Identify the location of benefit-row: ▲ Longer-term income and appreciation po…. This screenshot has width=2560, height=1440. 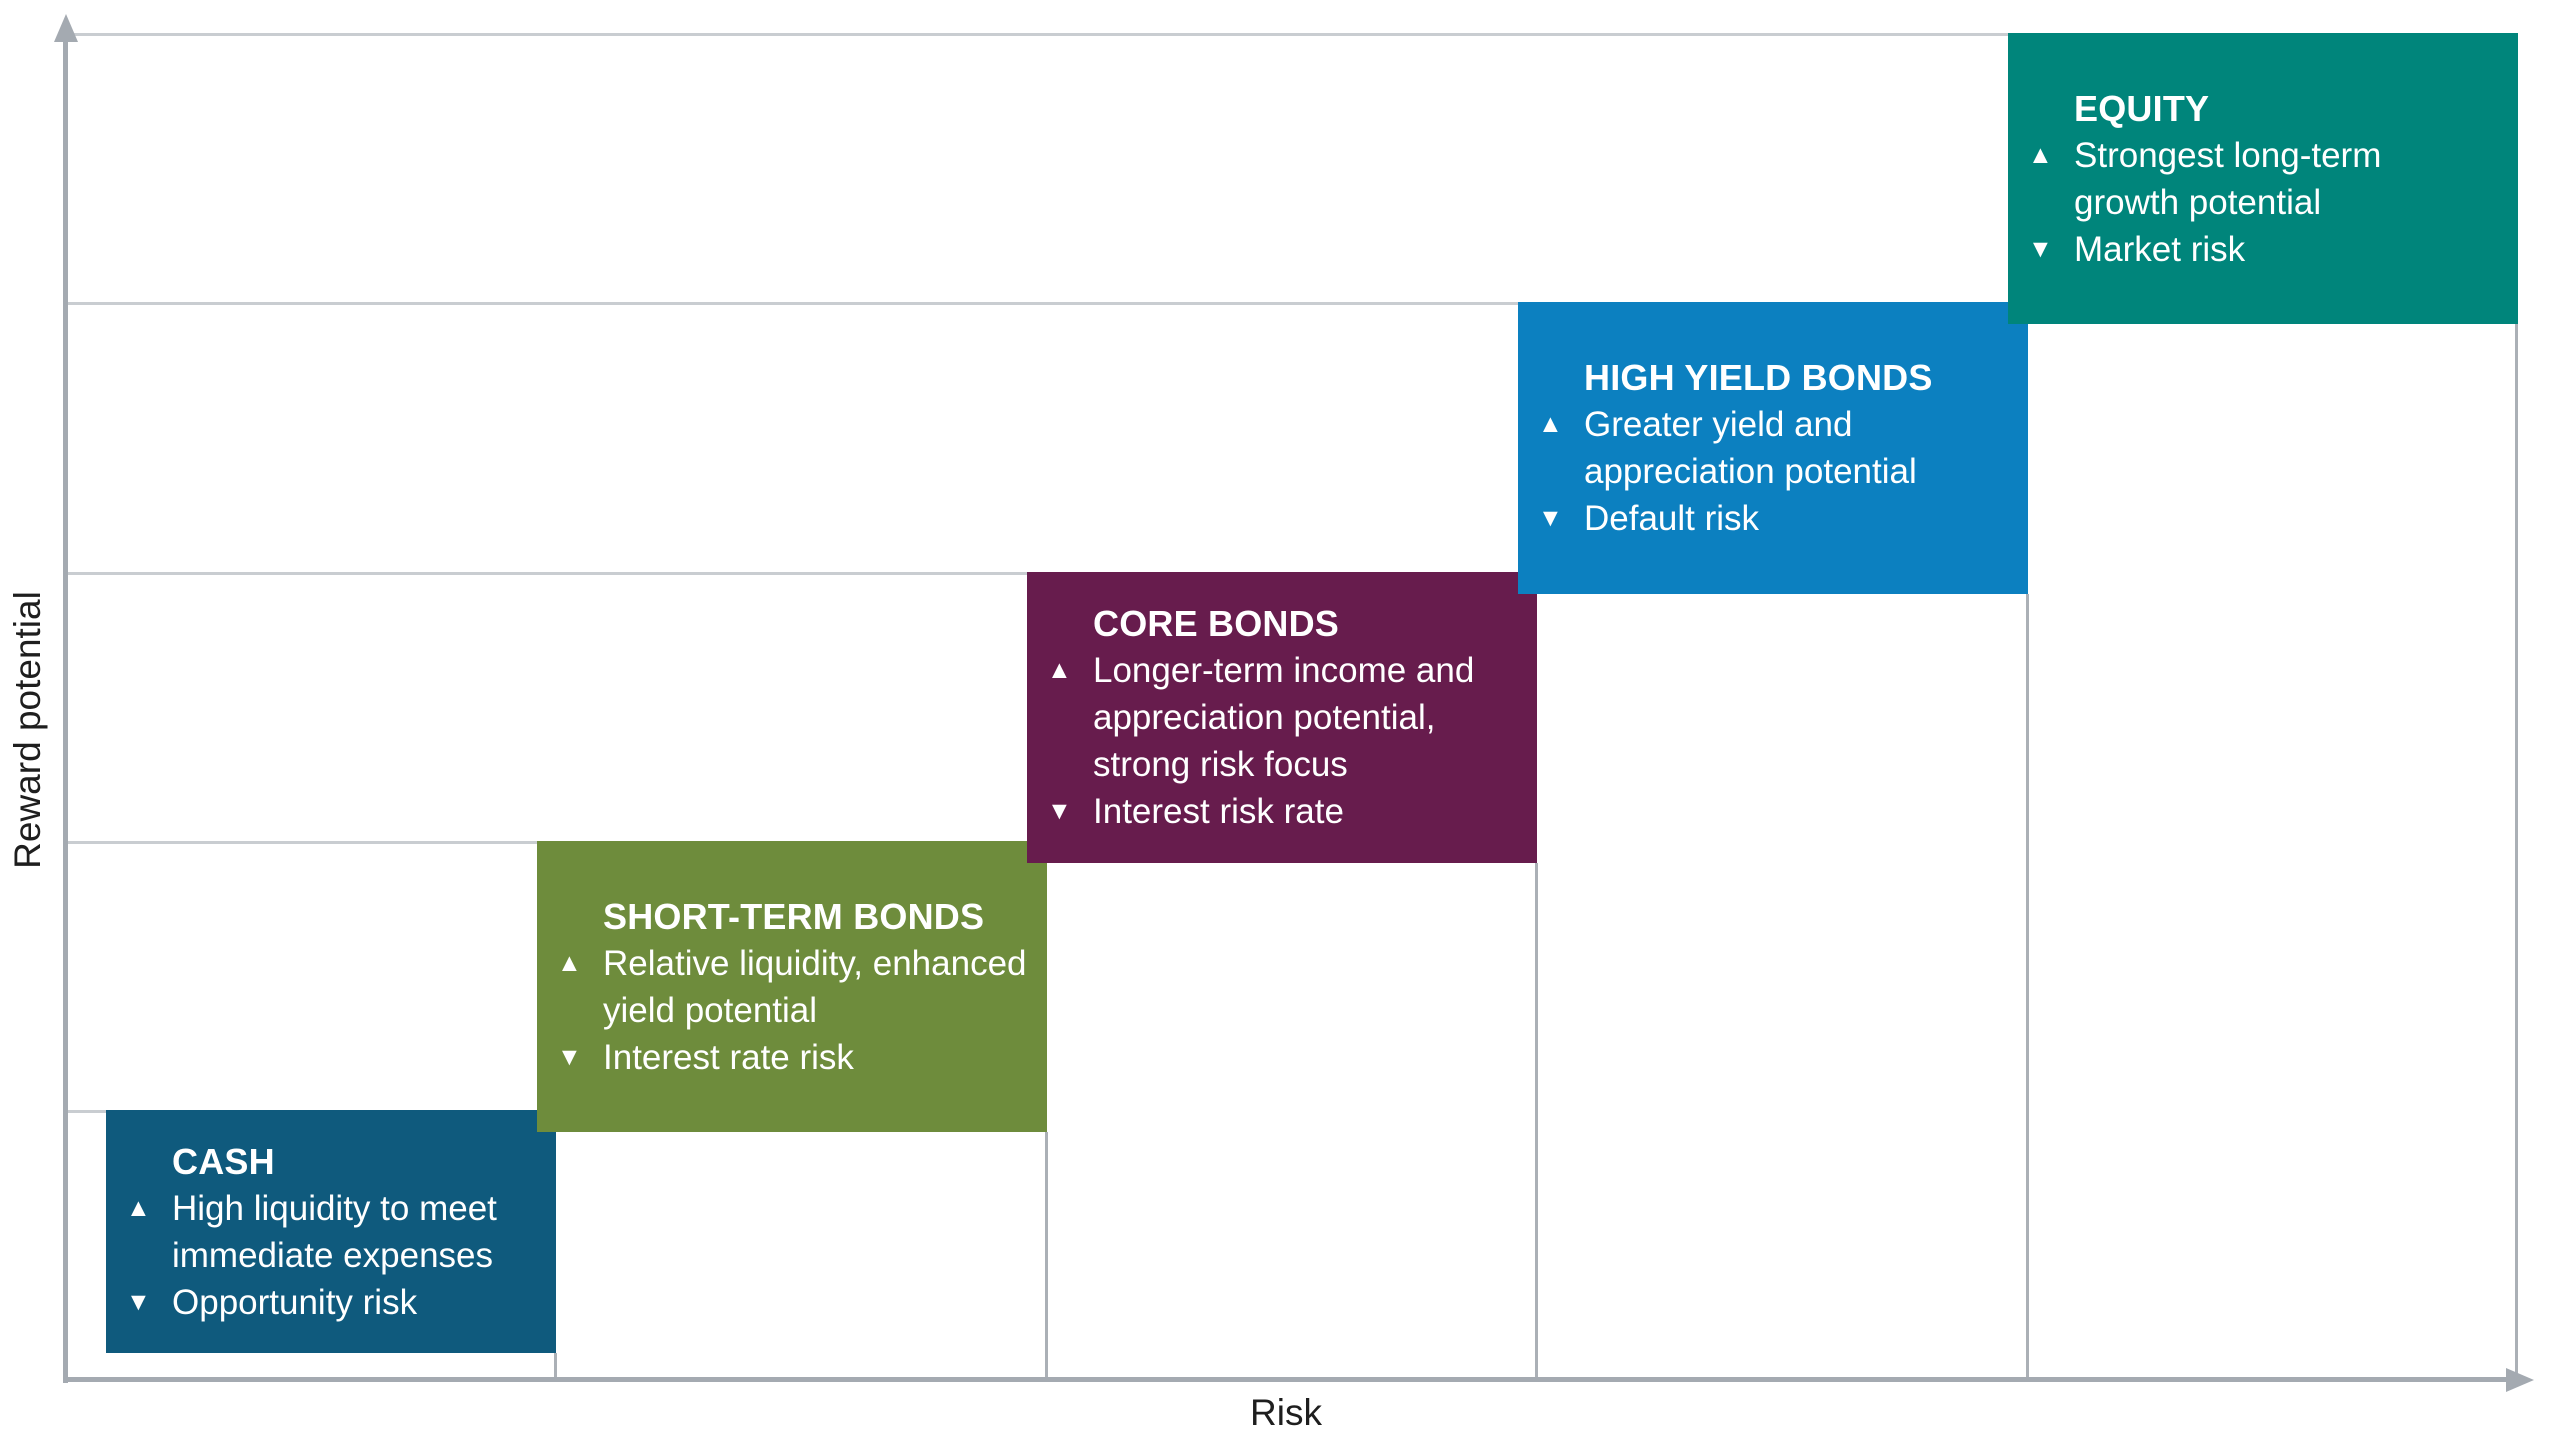
(1285, 717).